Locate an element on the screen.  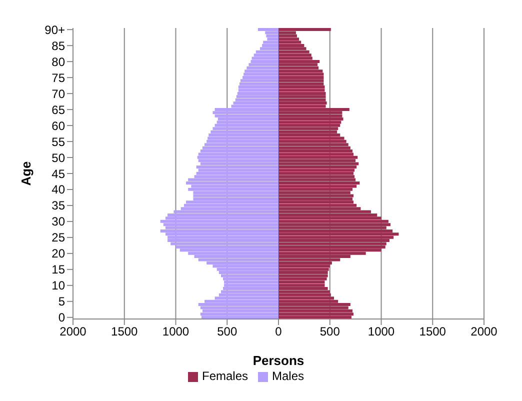
y-tick-label: 50 is located at coordinates (59, 157).